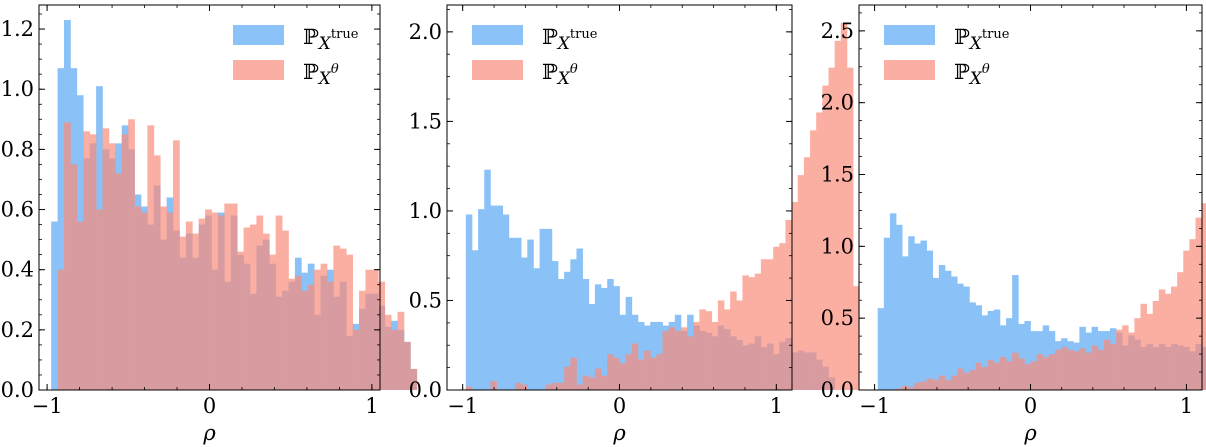 Image resolution: width=1206 pixels, height=447 pixels. I want to click on legend-label: ℙXtrue, so click(570, 39).